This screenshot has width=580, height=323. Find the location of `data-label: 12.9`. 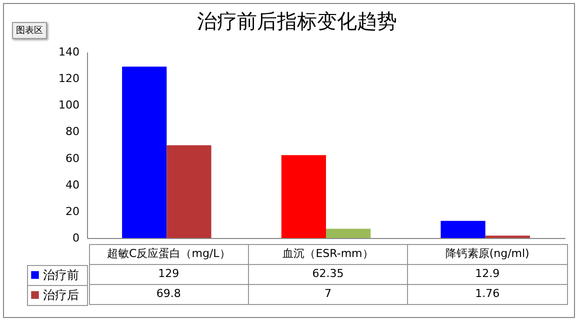

data-label: 12.9 is located at coordinates (487, 273).